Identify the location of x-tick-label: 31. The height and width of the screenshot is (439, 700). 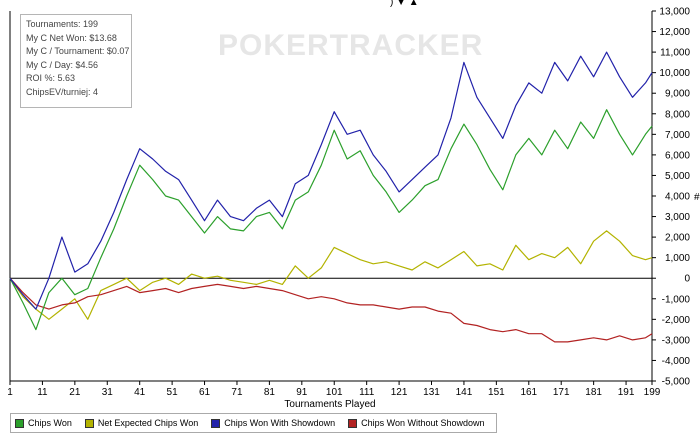
(108, 392).